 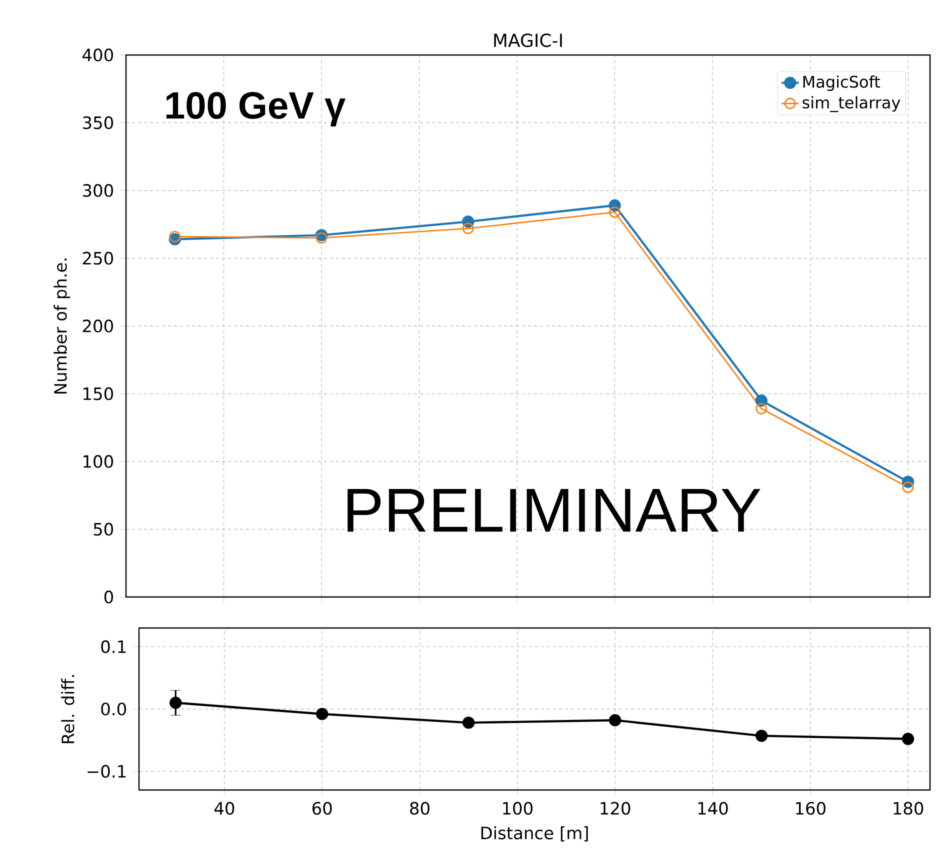 I want to click on x-tick-label: 80, so click(x=420, y=808).